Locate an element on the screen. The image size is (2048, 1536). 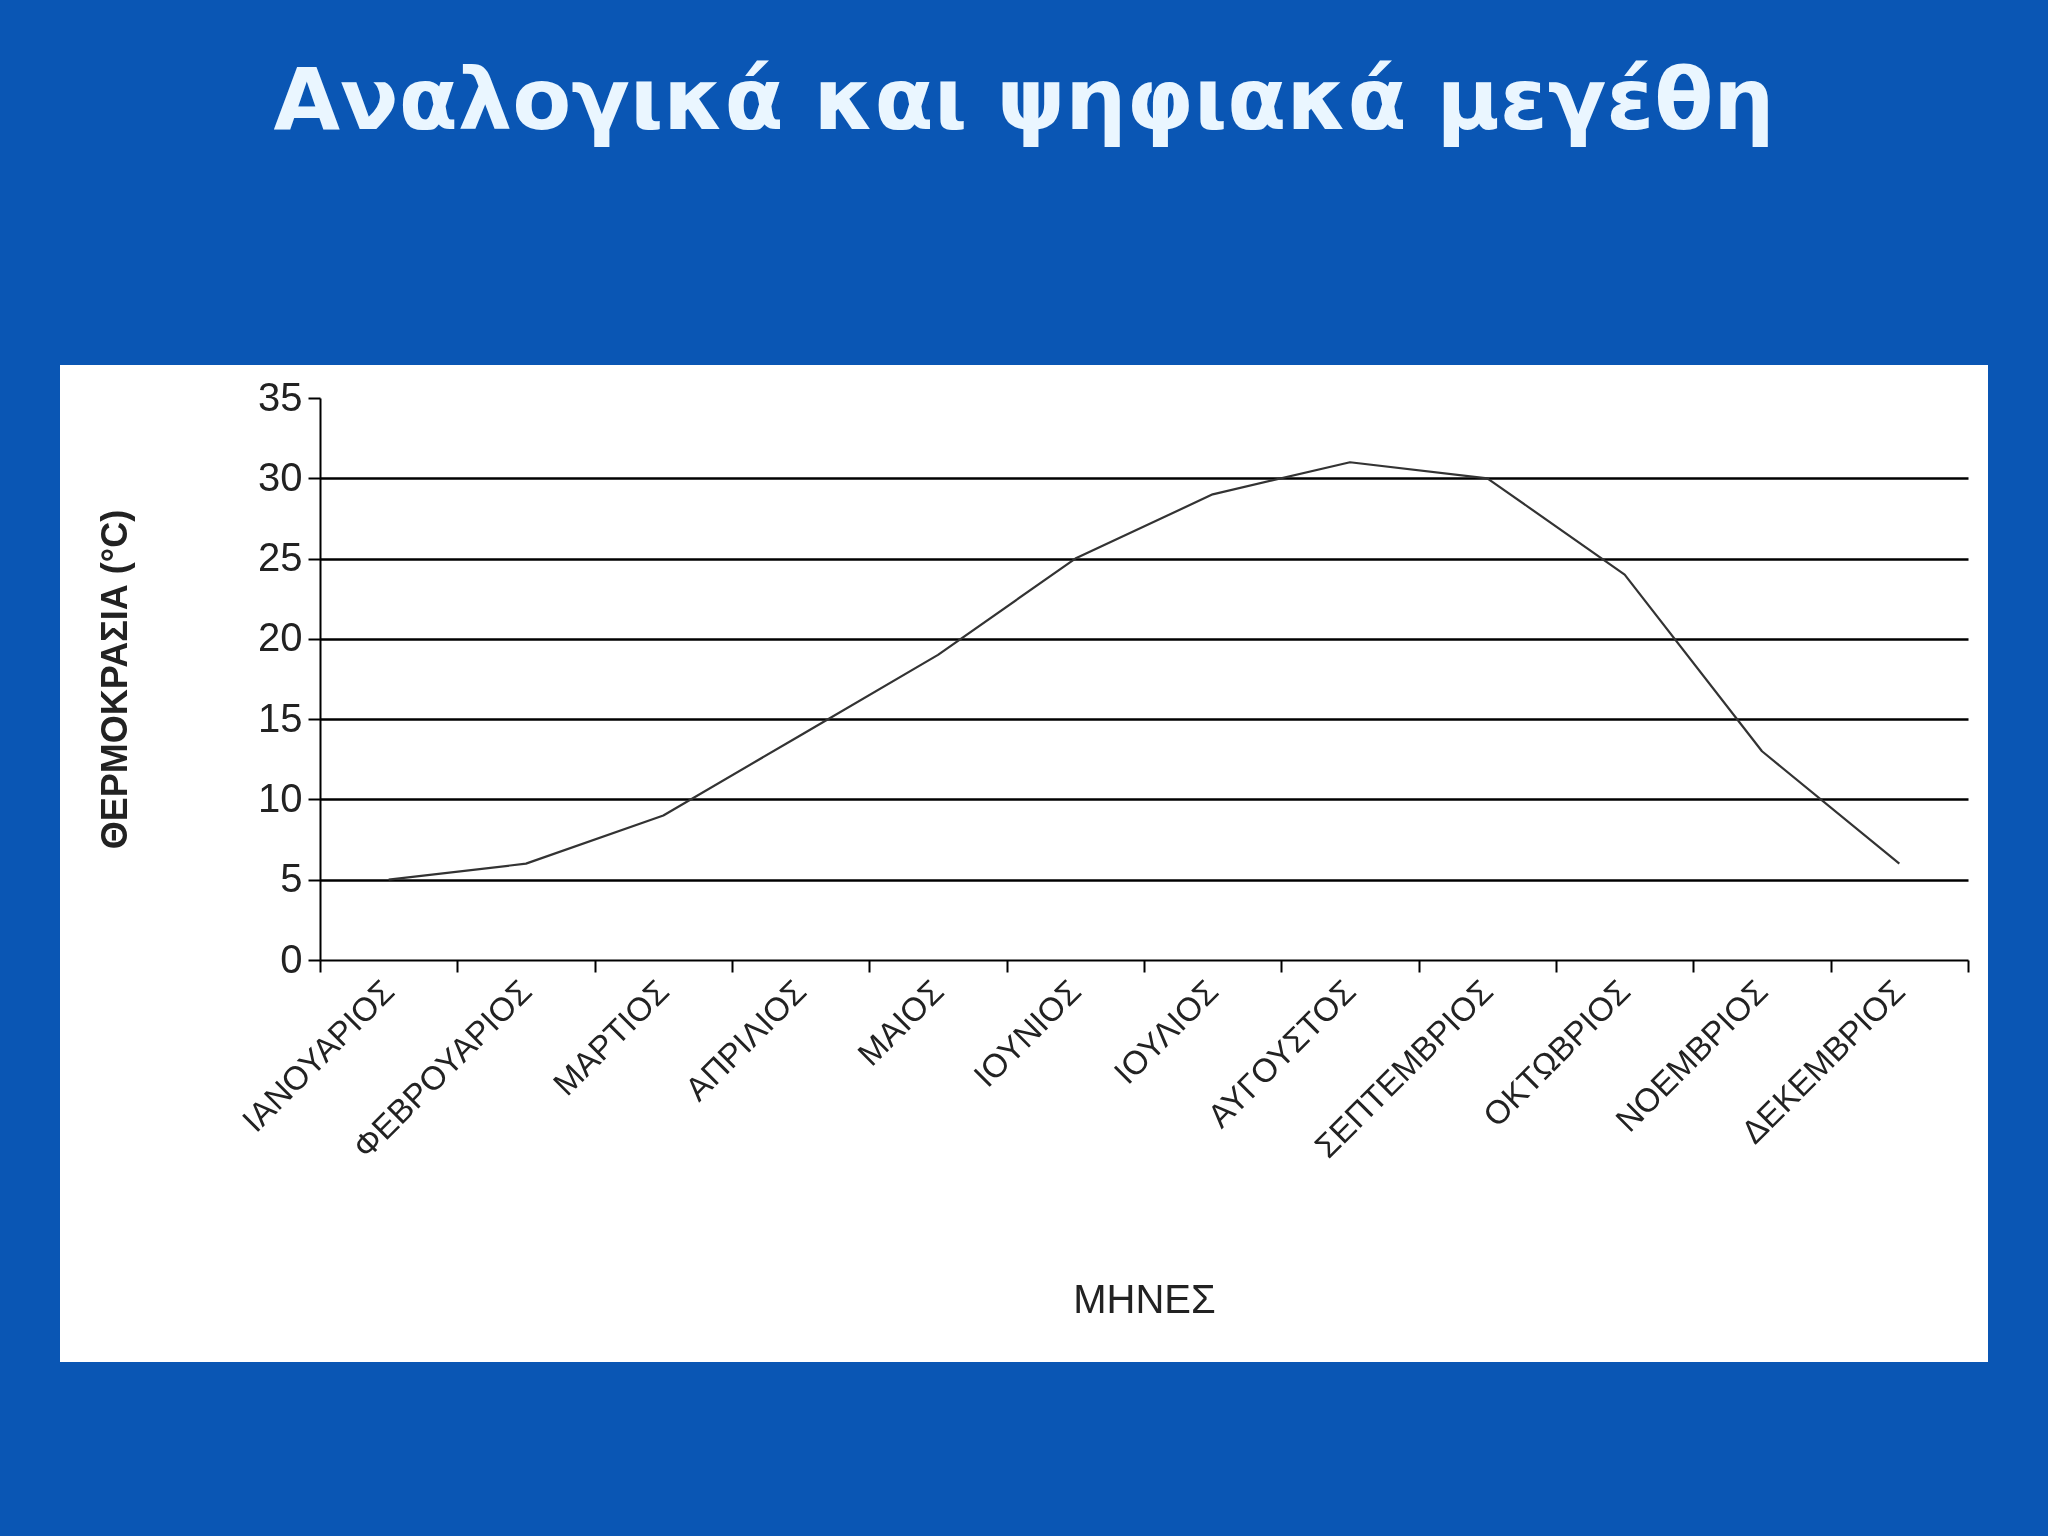
y-tick-label: 10 is located at coordinates (280, 797).